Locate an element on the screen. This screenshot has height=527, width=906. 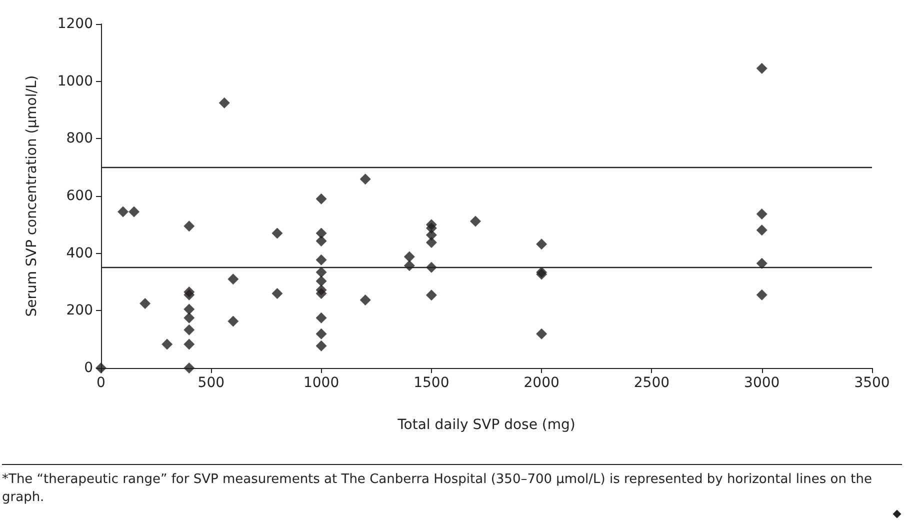
x-tick-label: 0 is located at coordinates (101, 383).